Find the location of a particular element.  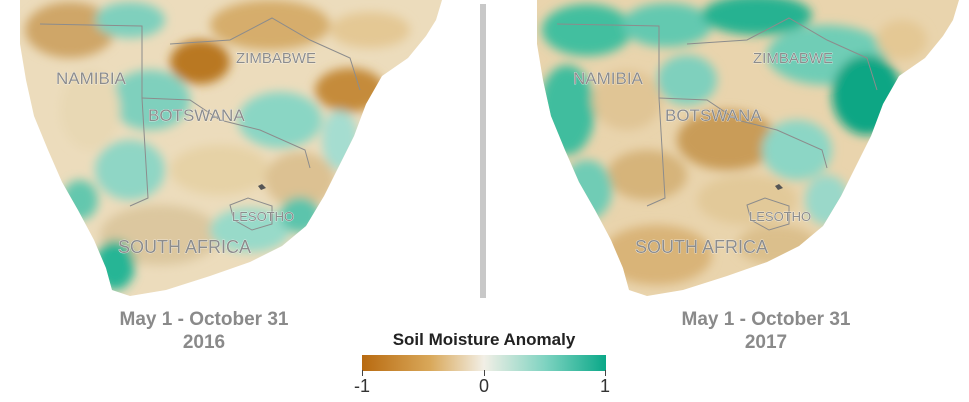

border-lesotho-2017 is located at coordinates (768, 214).